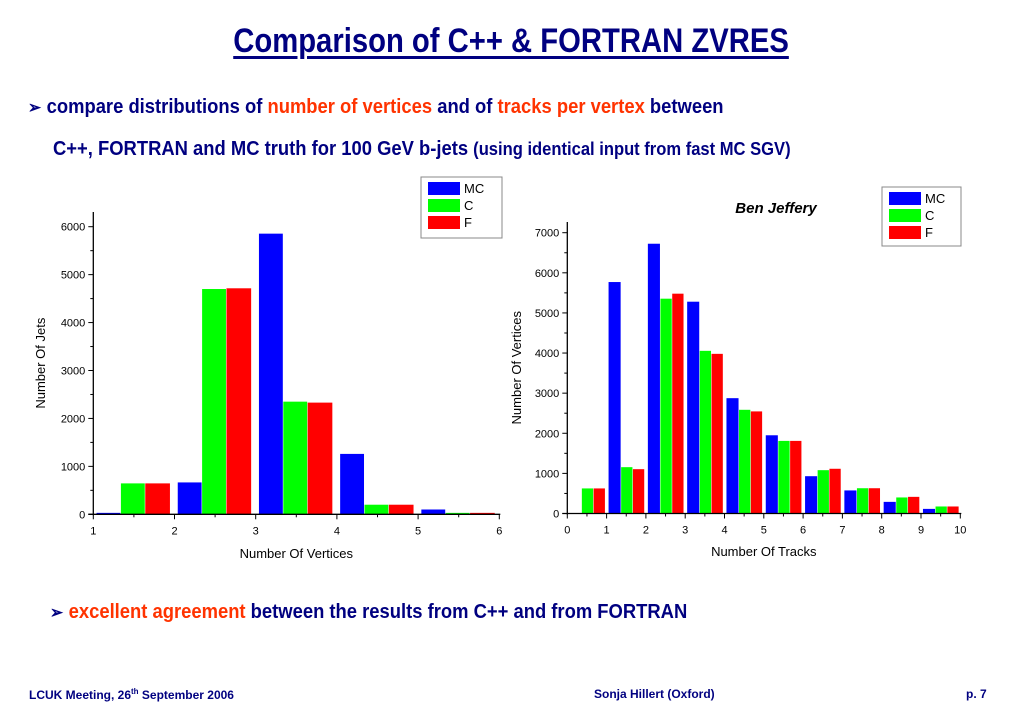 The width and height of the screenshot is (1023, 708). Describe the element at coordinates (93, 531) in the screenshot. I see `vertices-x-tick-label: 1` at that location.